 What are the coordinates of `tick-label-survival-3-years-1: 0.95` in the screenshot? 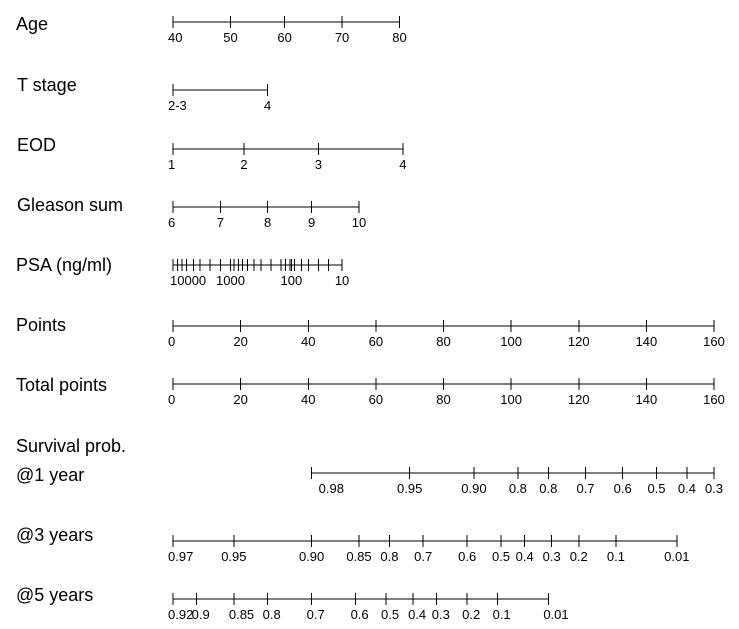 It's located at (233, 556).